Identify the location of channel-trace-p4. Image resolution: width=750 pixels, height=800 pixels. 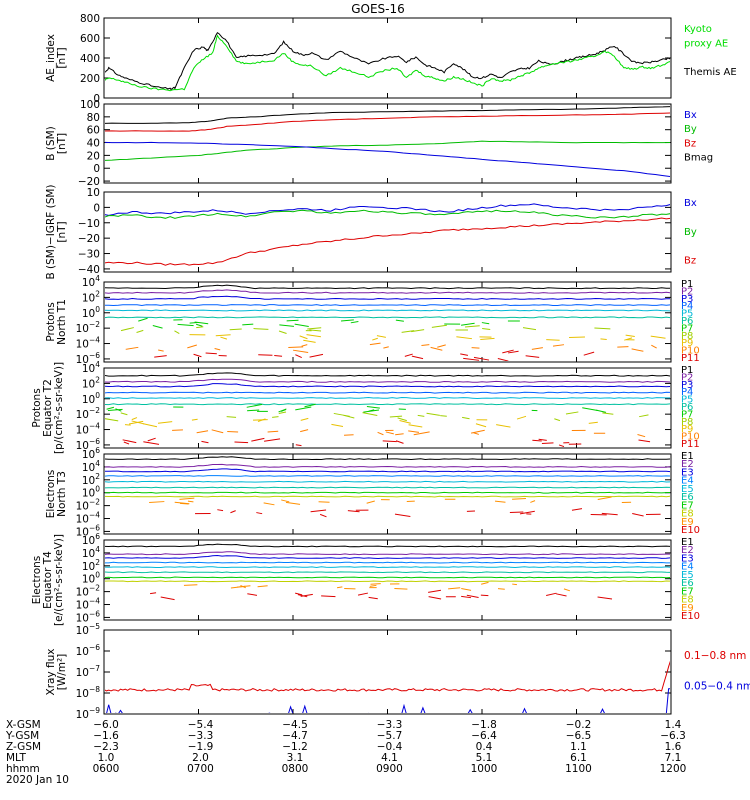
(387, 392).